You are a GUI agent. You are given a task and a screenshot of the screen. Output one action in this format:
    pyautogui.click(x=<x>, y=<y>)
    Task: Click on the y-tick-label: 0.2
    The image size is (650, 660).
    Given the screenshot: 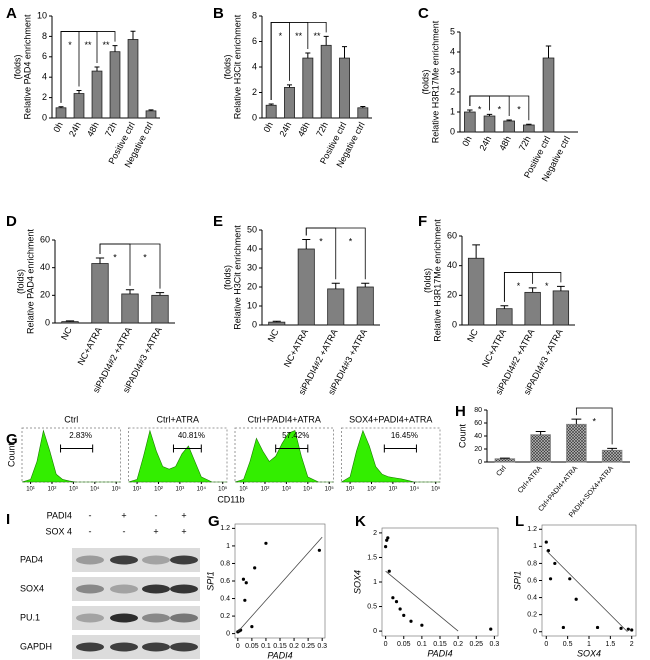 What is the action you would take?
    pyautogui.click(x=532, y=614)
    